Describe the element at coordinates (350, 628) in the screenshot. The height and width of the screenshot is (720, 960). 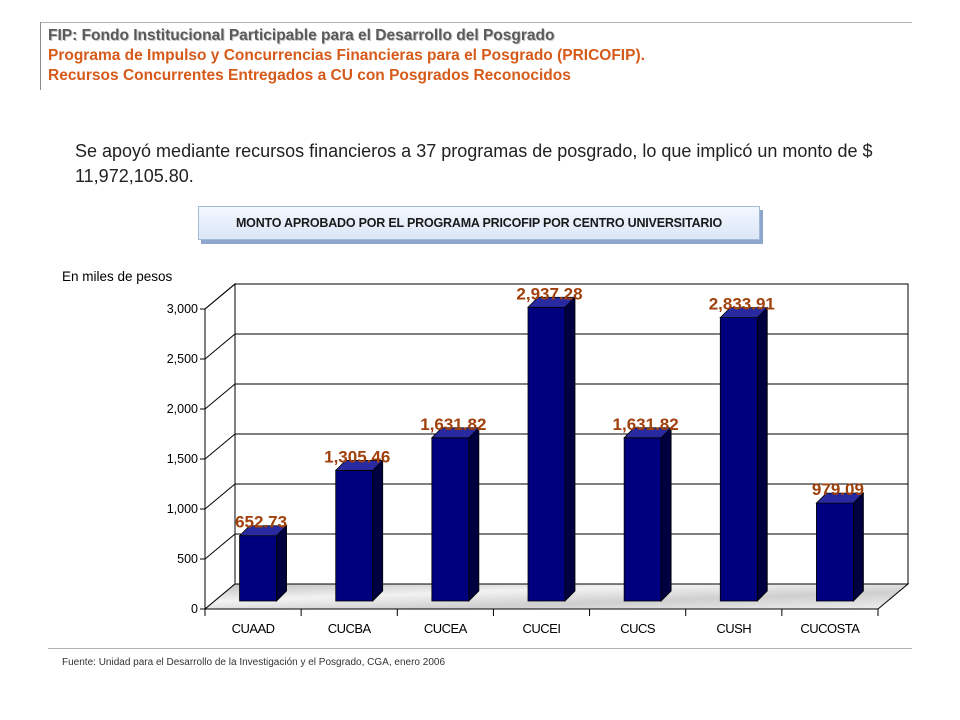
I see `x-tick-label-cucba: CUCBA` at that location.